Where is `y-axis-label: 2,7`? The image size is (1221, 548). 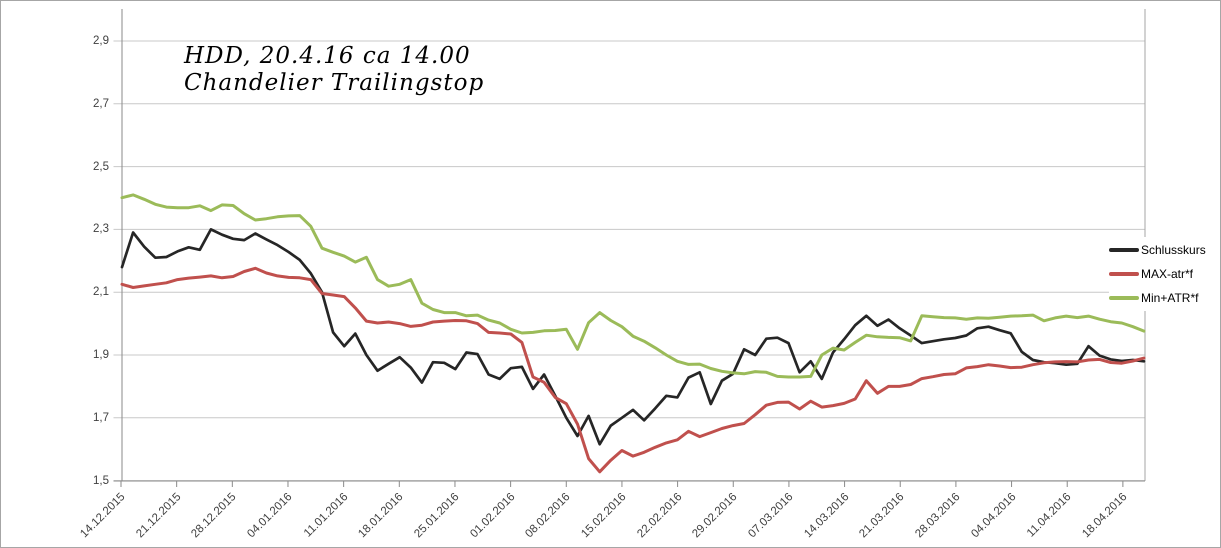
y-axis-label: 2,7 is located at coordinates (101, 103).